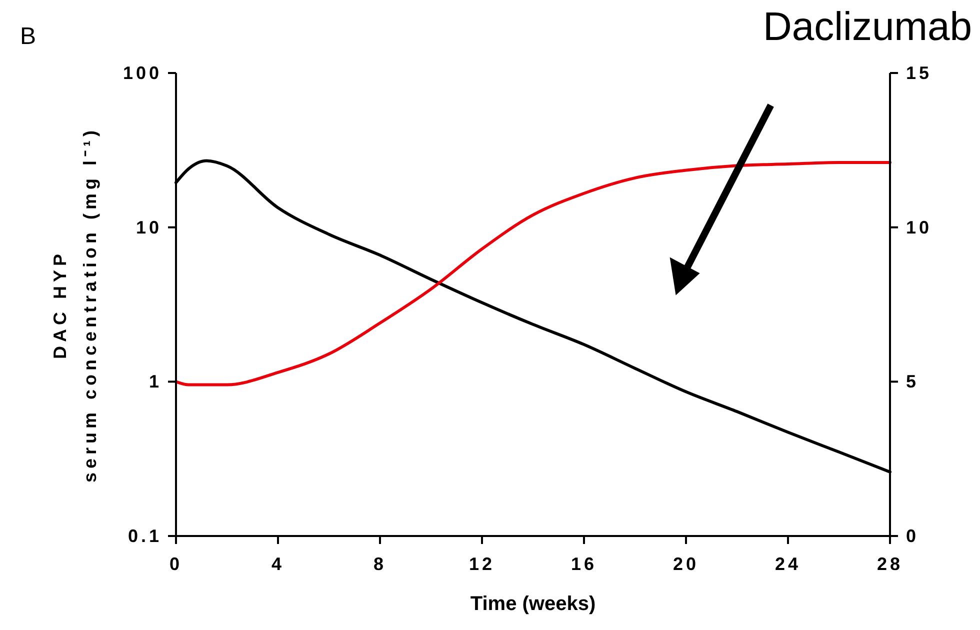  I want to click on y-tick-label: 10, so click(149, 227).